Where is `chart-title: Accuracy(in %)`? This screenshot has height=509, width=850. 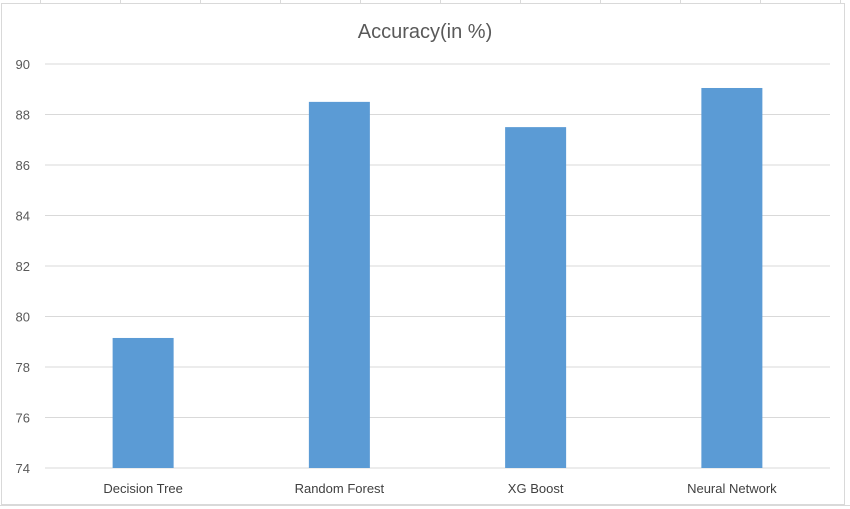 chart-title: Accuracy(in %) is located at coordinates (425, 32).